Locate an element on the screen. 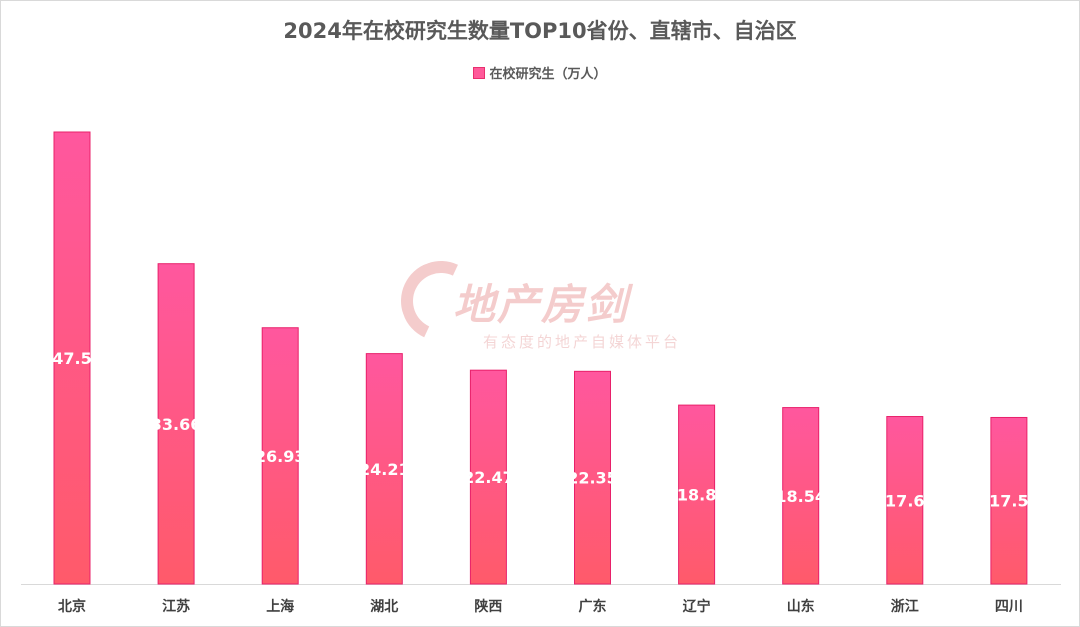 This screenshot has height=627, width=1080. data-label: 47.5 is located at coordinates (71, 358).